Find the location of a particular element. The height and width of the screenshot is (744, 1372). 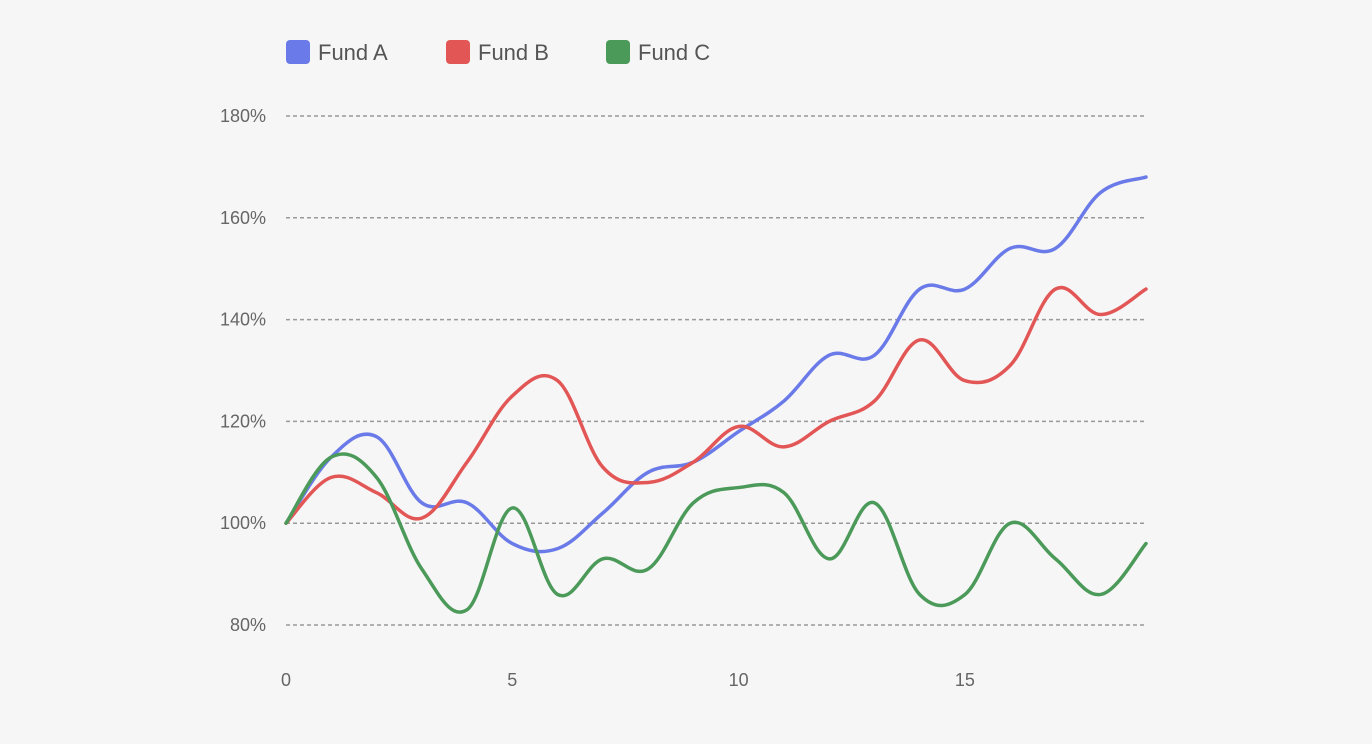

legend-label-fund-a: Fund A is located at coordinates (353, 52).